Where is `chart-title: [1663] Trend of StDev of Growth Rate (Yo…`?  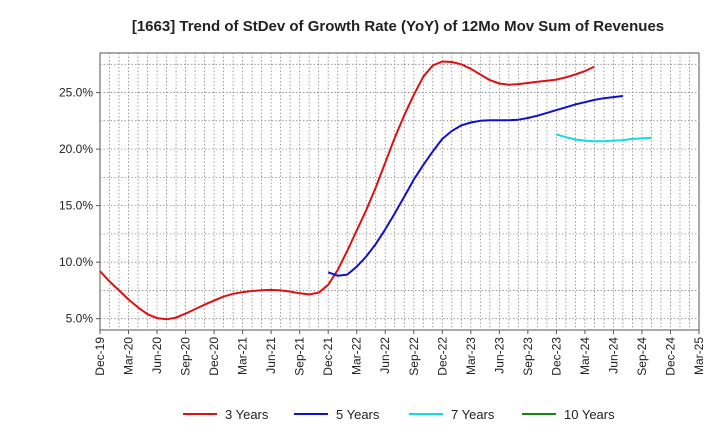 chart-title: [1663] Trend of StDev of Growth Rate (Yo… is located at coordinates (398, 26).